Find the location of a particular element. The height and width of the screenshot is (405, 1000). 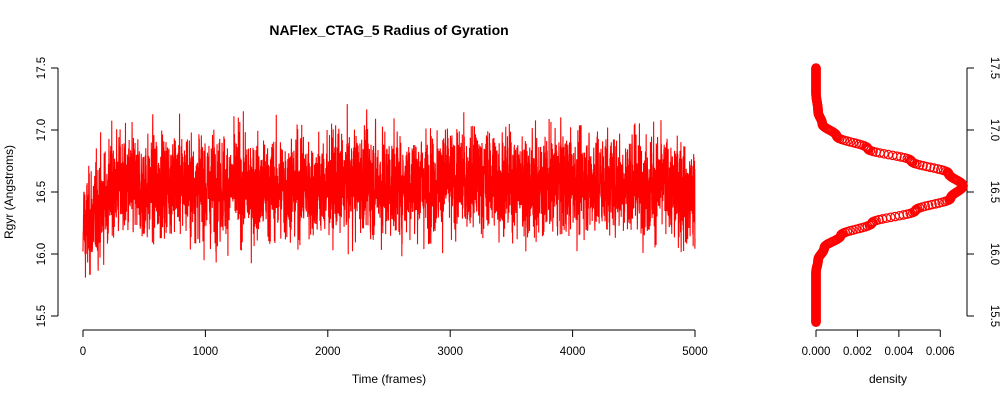

density-y-tick-label: 15.5 is located at coordinates (994, 316).